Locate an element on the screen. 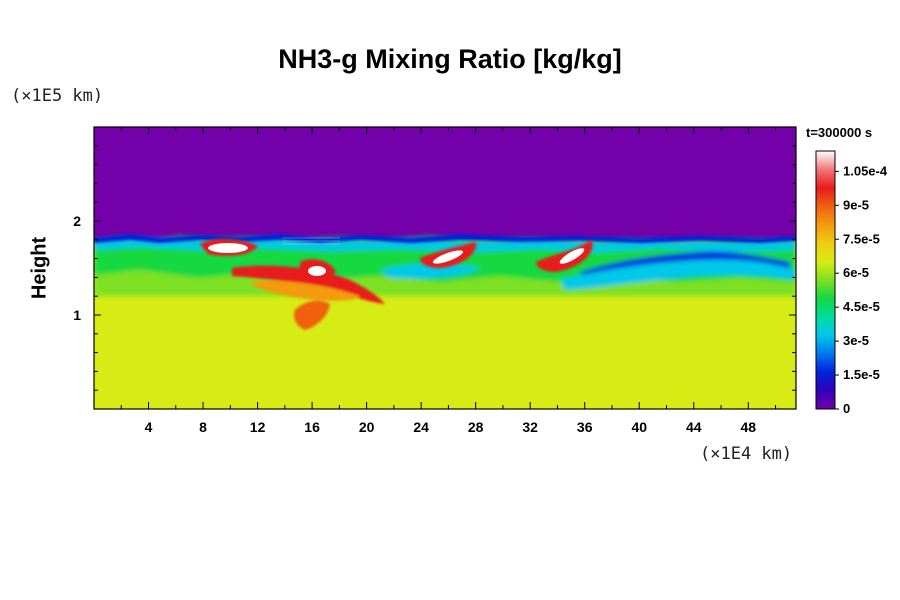  chart-title: NH3-g Mixing Ratio [kg/kg] is located at coordinates (450, 59).